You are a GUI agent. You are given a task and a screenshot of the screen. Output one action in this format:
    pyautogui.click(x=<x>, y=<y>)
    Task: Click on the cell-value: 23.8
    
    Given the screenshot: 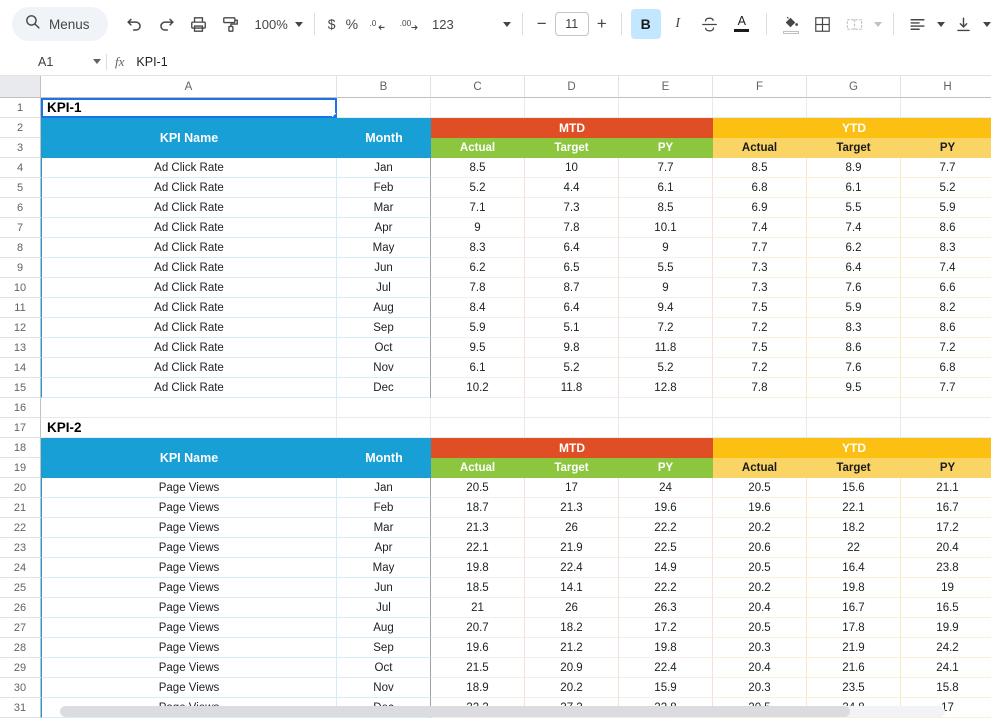 What is the action you would take?
    pyautogui.click(x=946, y=568)
    